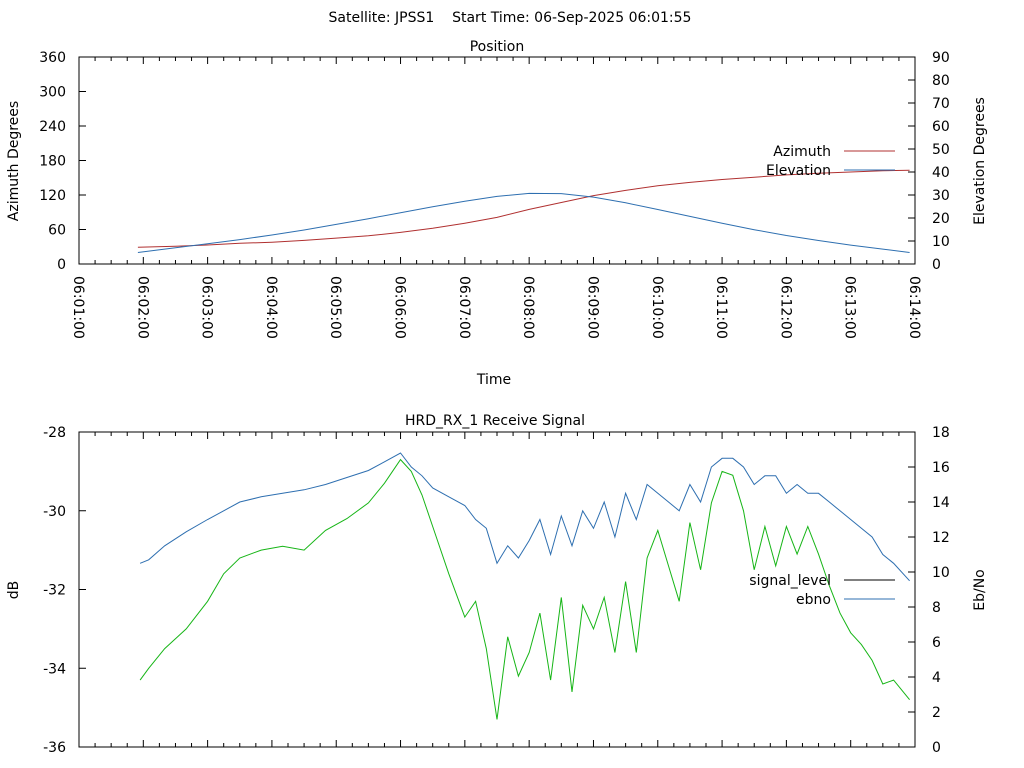 The width and height of the screenshot is (1024, 768). I want to click on y2-tick-label: 2, so click(936, 713).